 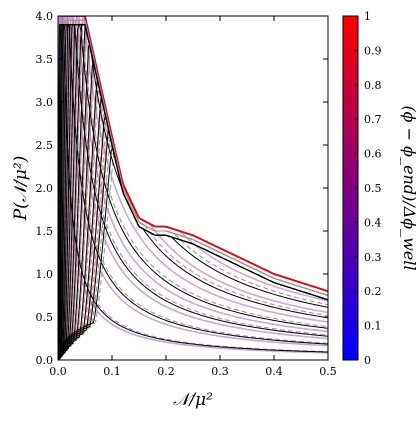 What do you see at coordinates (58, 371) in the screenshot?
I see `x-tick-label: 0.0` at bounding box center [58, 371].